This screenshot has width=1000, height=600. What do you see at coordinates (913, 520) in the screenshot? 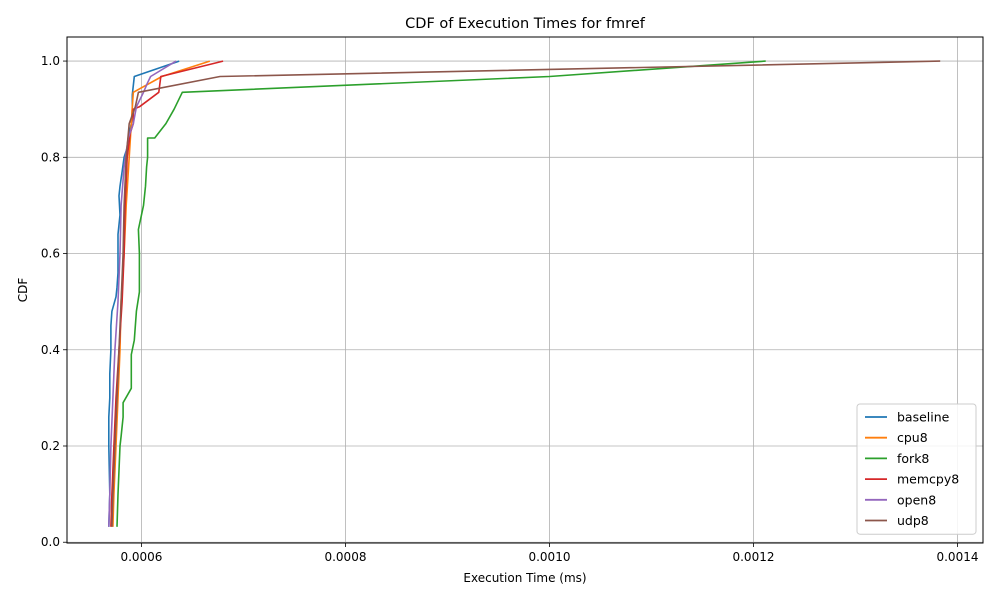
I see `legend-label-udp8: udp8` at bounding box center [913, 520].